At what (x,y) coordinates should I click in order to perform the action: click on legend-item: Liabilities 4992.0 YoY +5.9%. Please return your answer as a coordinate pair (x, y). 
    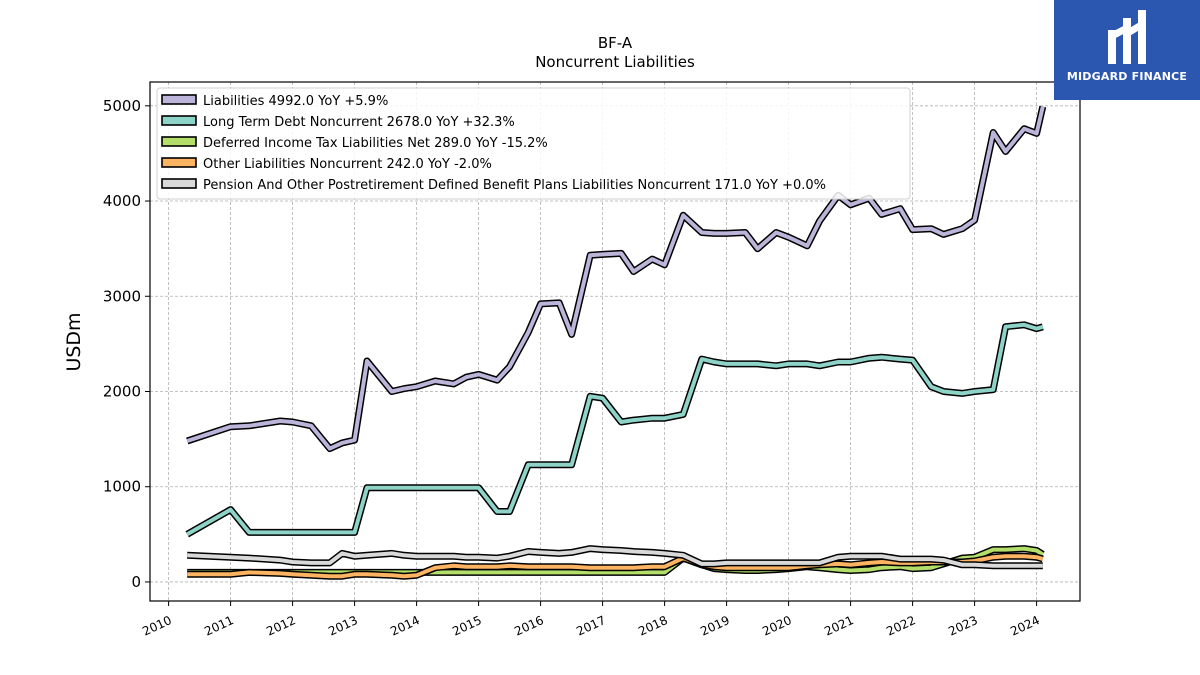
    Looking at the image, I should click on (274, 101).